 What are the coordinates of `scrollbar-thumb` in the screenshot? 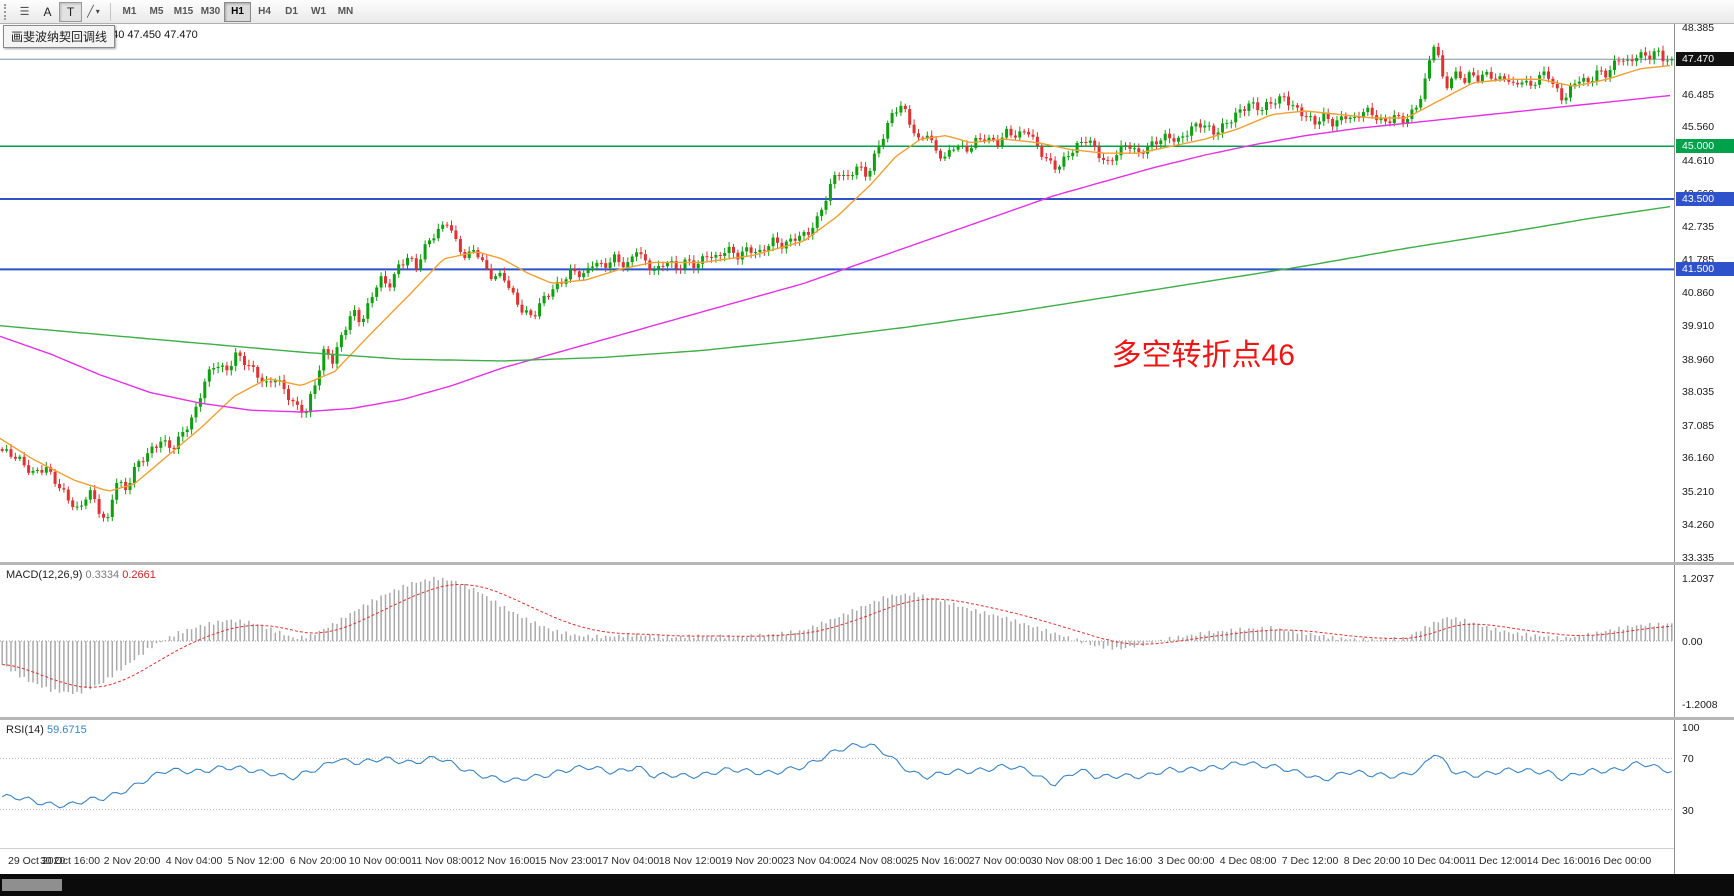 It's located at (32, 885).